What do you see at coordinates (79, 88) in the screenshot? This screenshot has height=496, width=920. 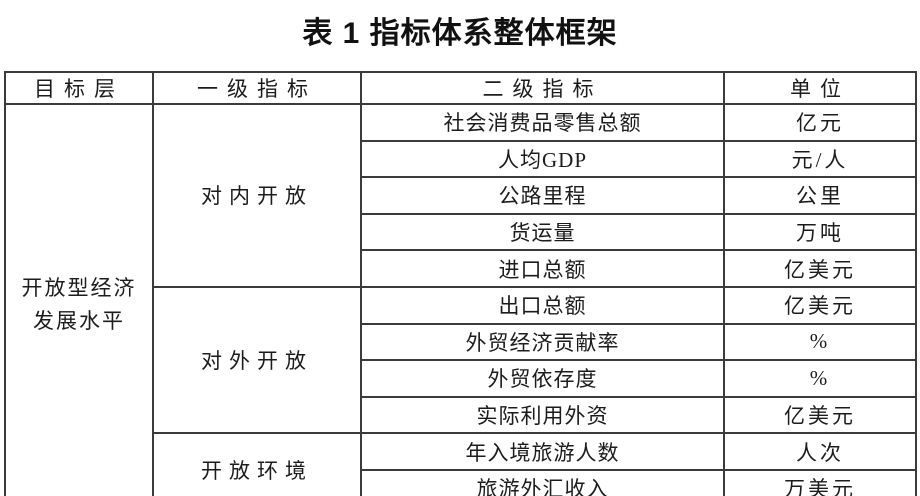 I see `header-cell-target-layer: 目标层` at bounding box center [79, 88].